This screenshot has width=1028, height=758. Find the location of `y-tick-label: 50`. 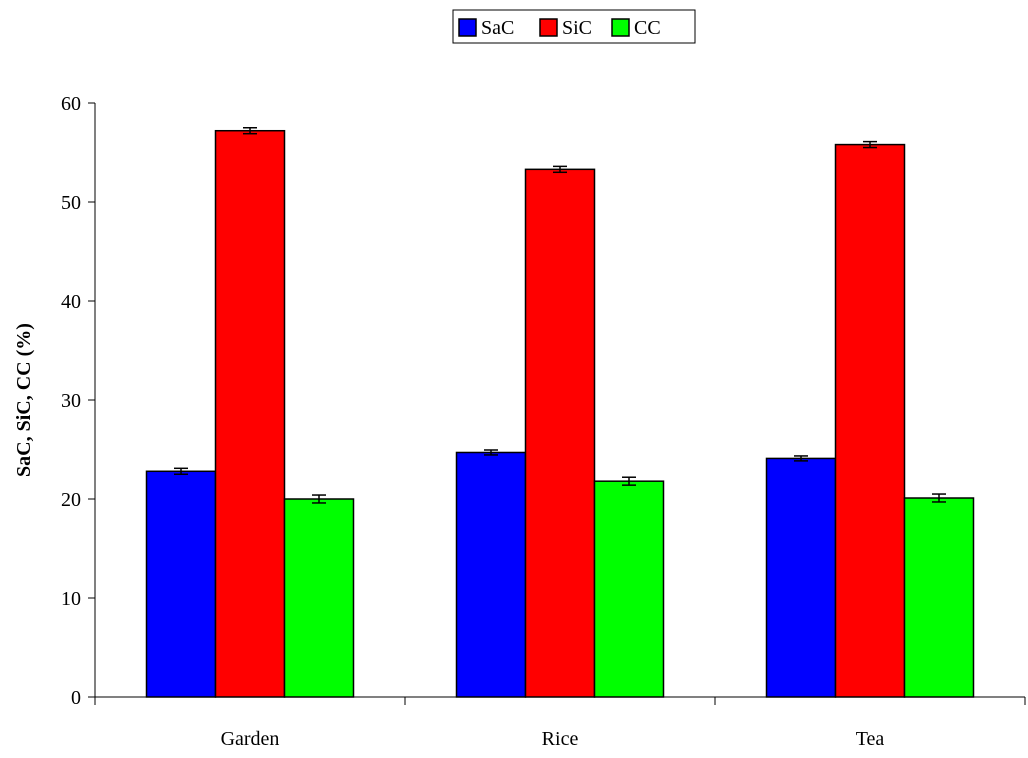

y-tick-label: 50 is located at coordinates (71, 203).